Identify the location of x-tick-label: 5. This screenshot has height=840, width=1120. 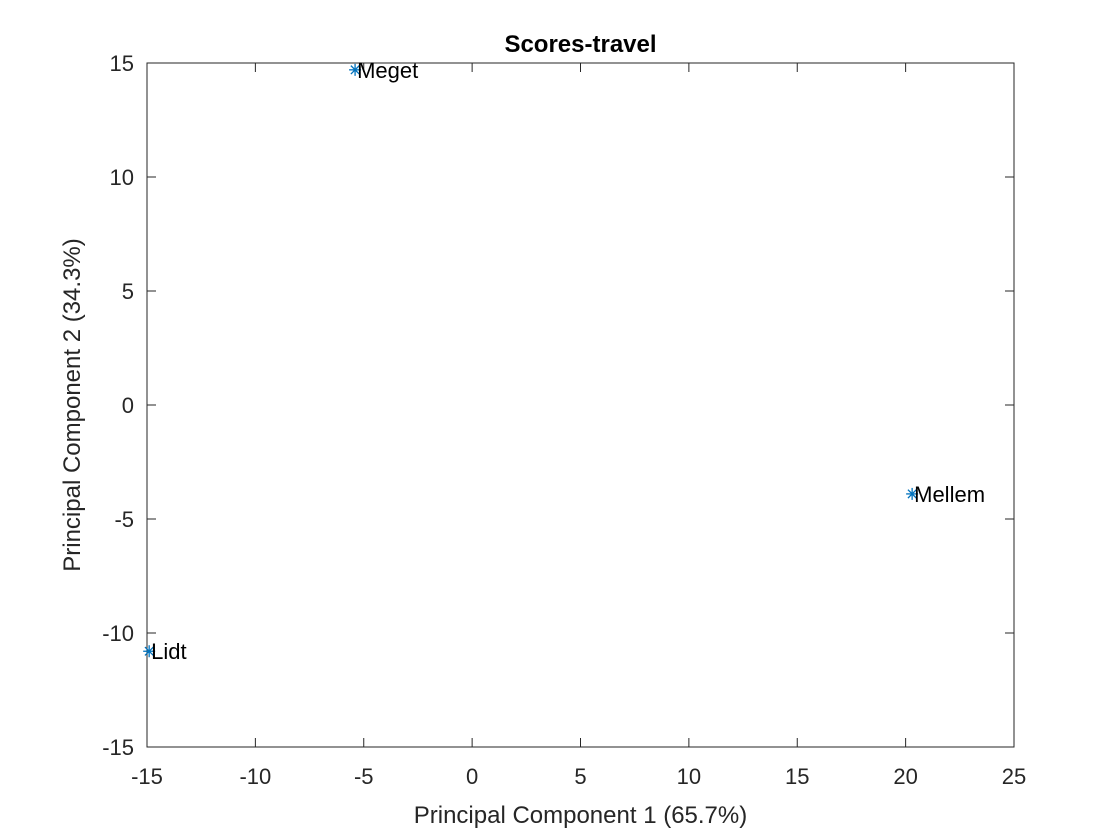
(580, 776).